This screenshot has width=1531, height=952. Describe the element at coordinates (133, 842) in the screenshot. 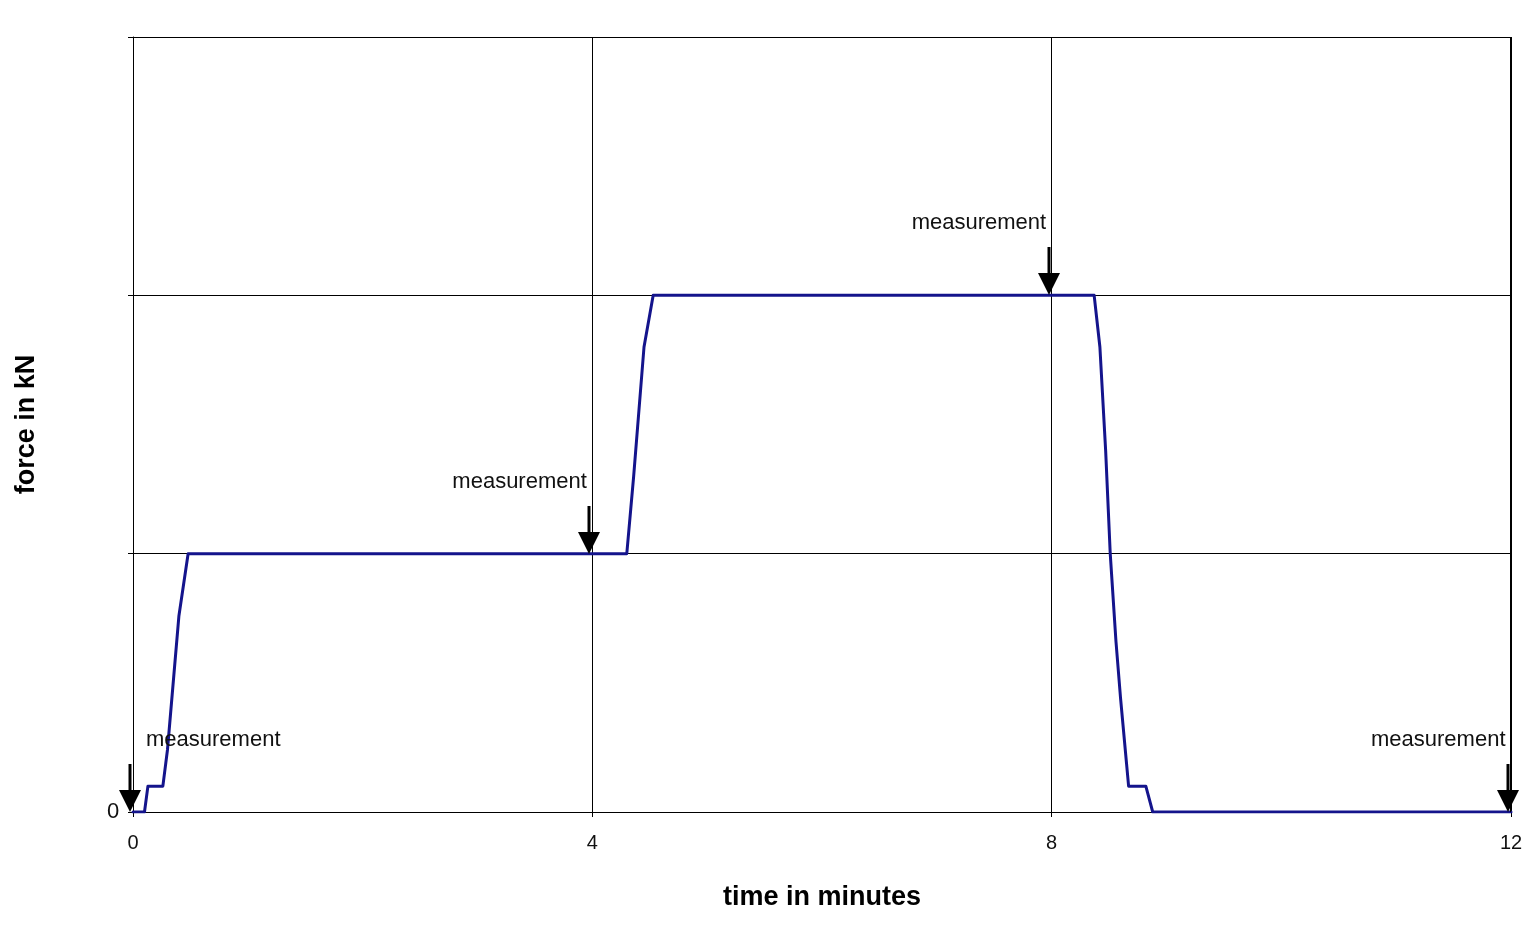

I see `x-tick-label: 0` at that location.